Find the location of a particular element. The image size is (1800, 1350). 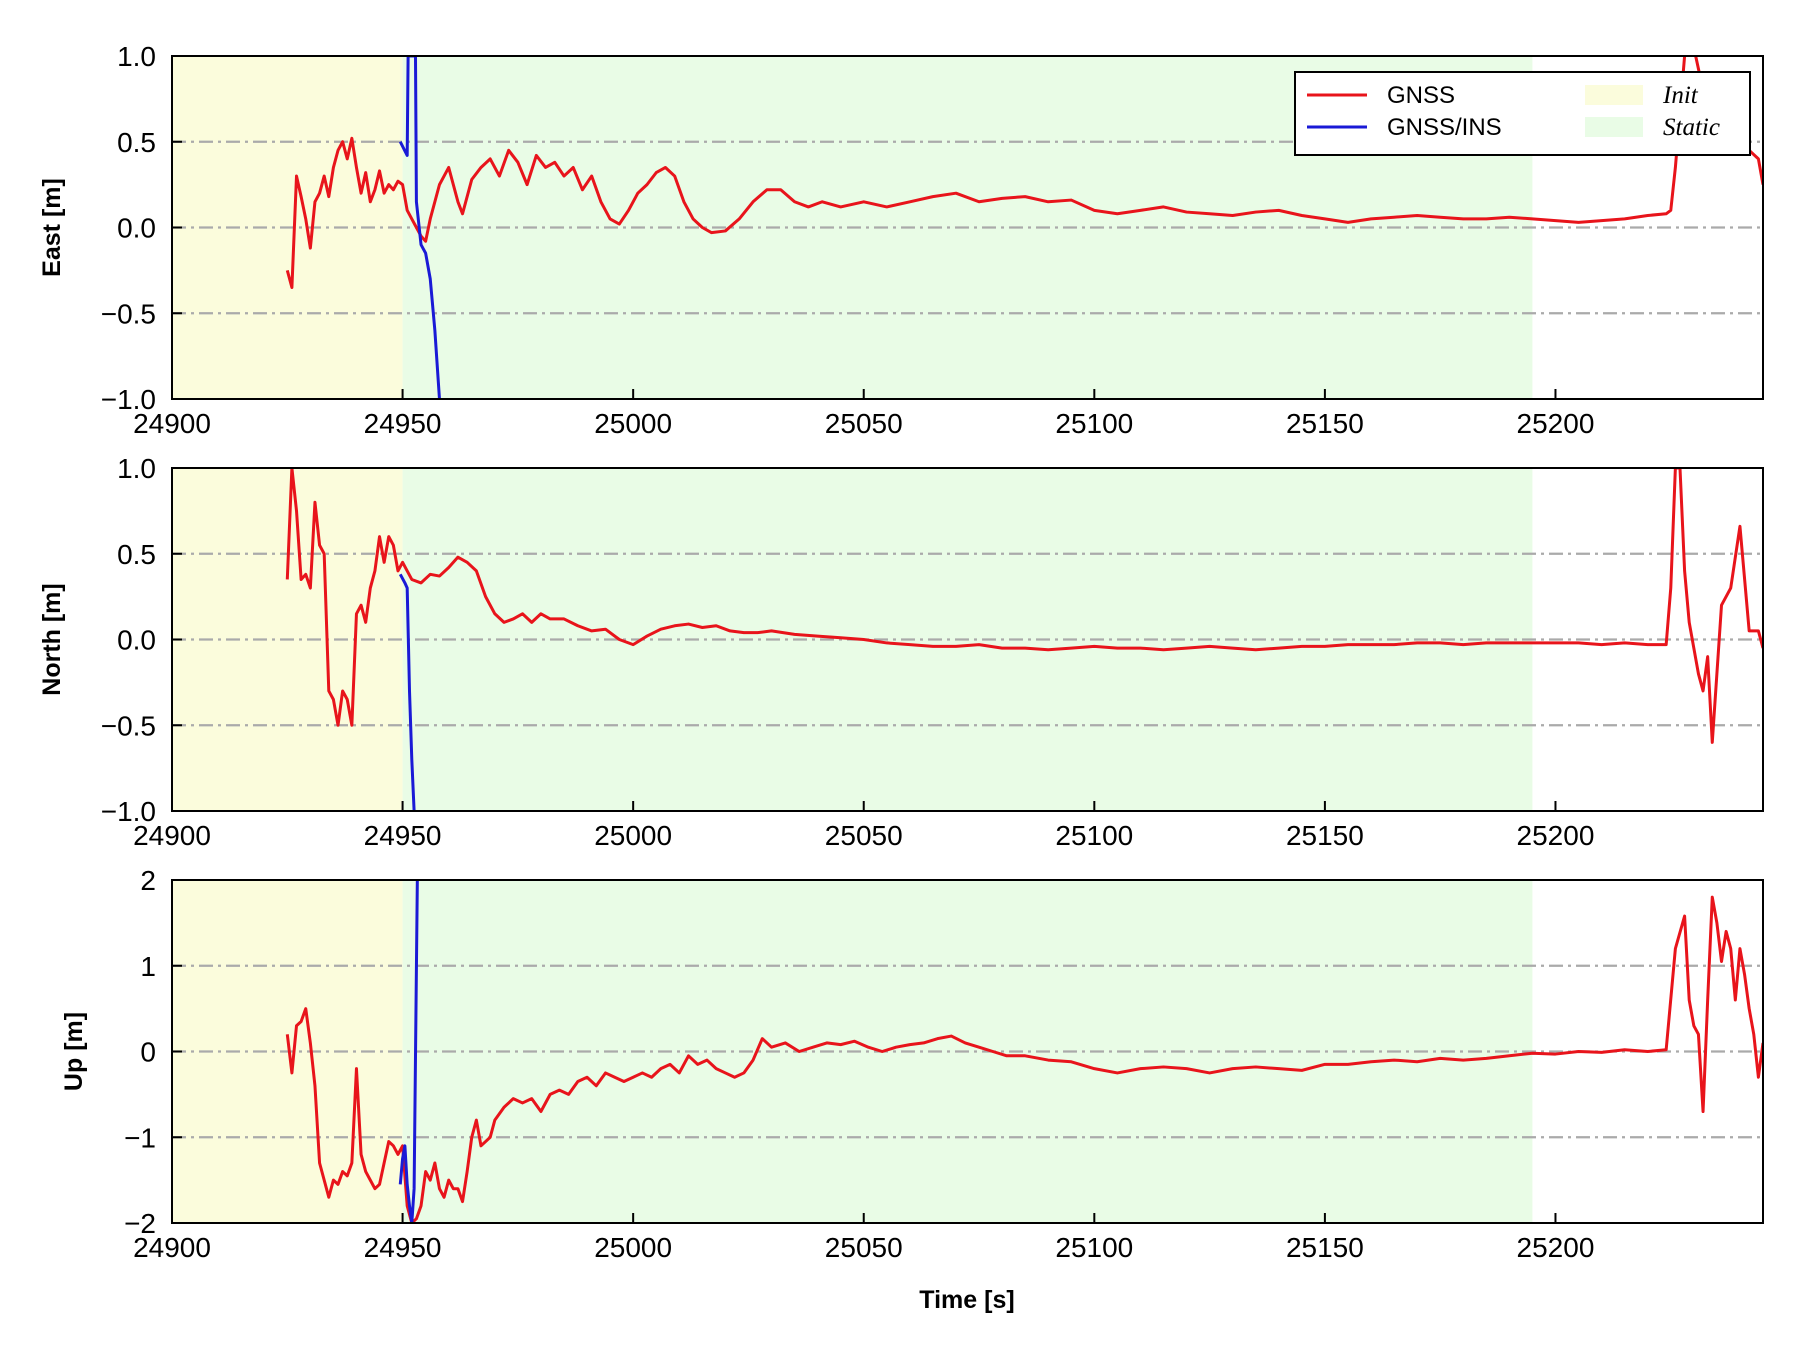

up-y-axis-title: Up [m] is located at coordinates (74, 1051).